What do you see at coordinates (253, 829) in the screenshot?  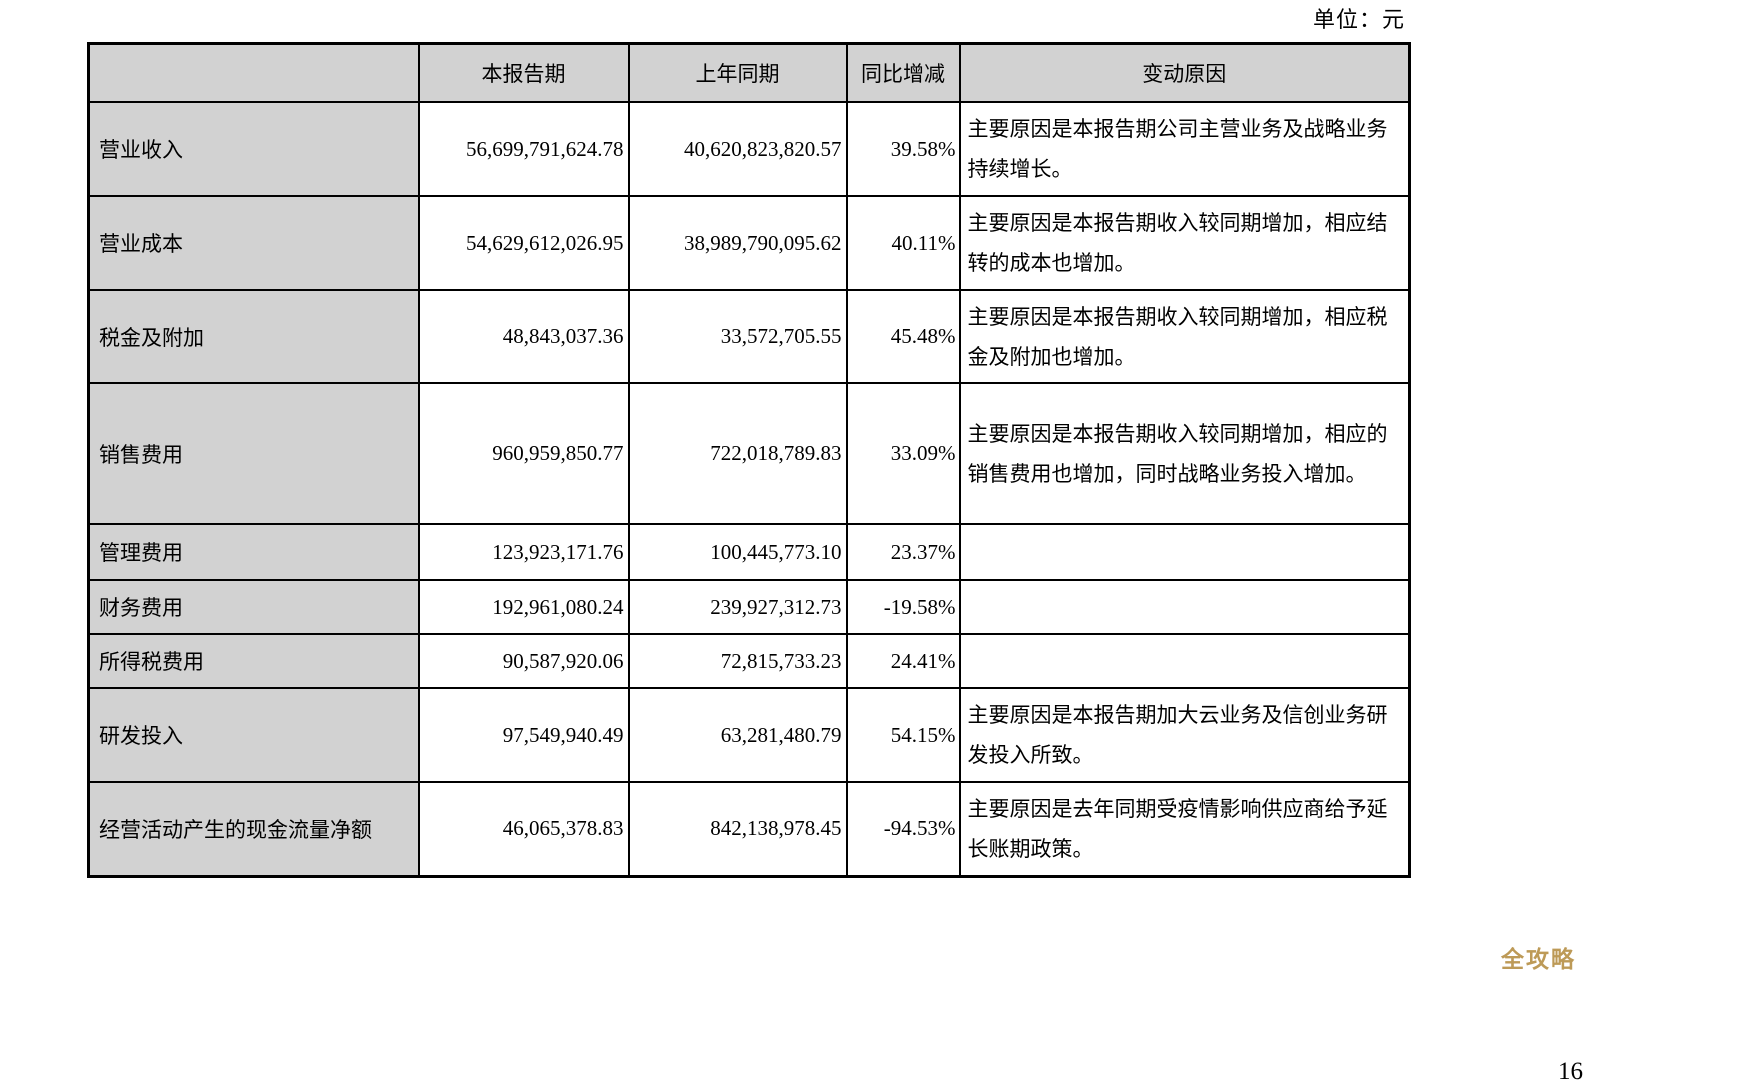 I see `row-item-label: 经营活动产生的现金流量净额` at bounding box center [253, 829].